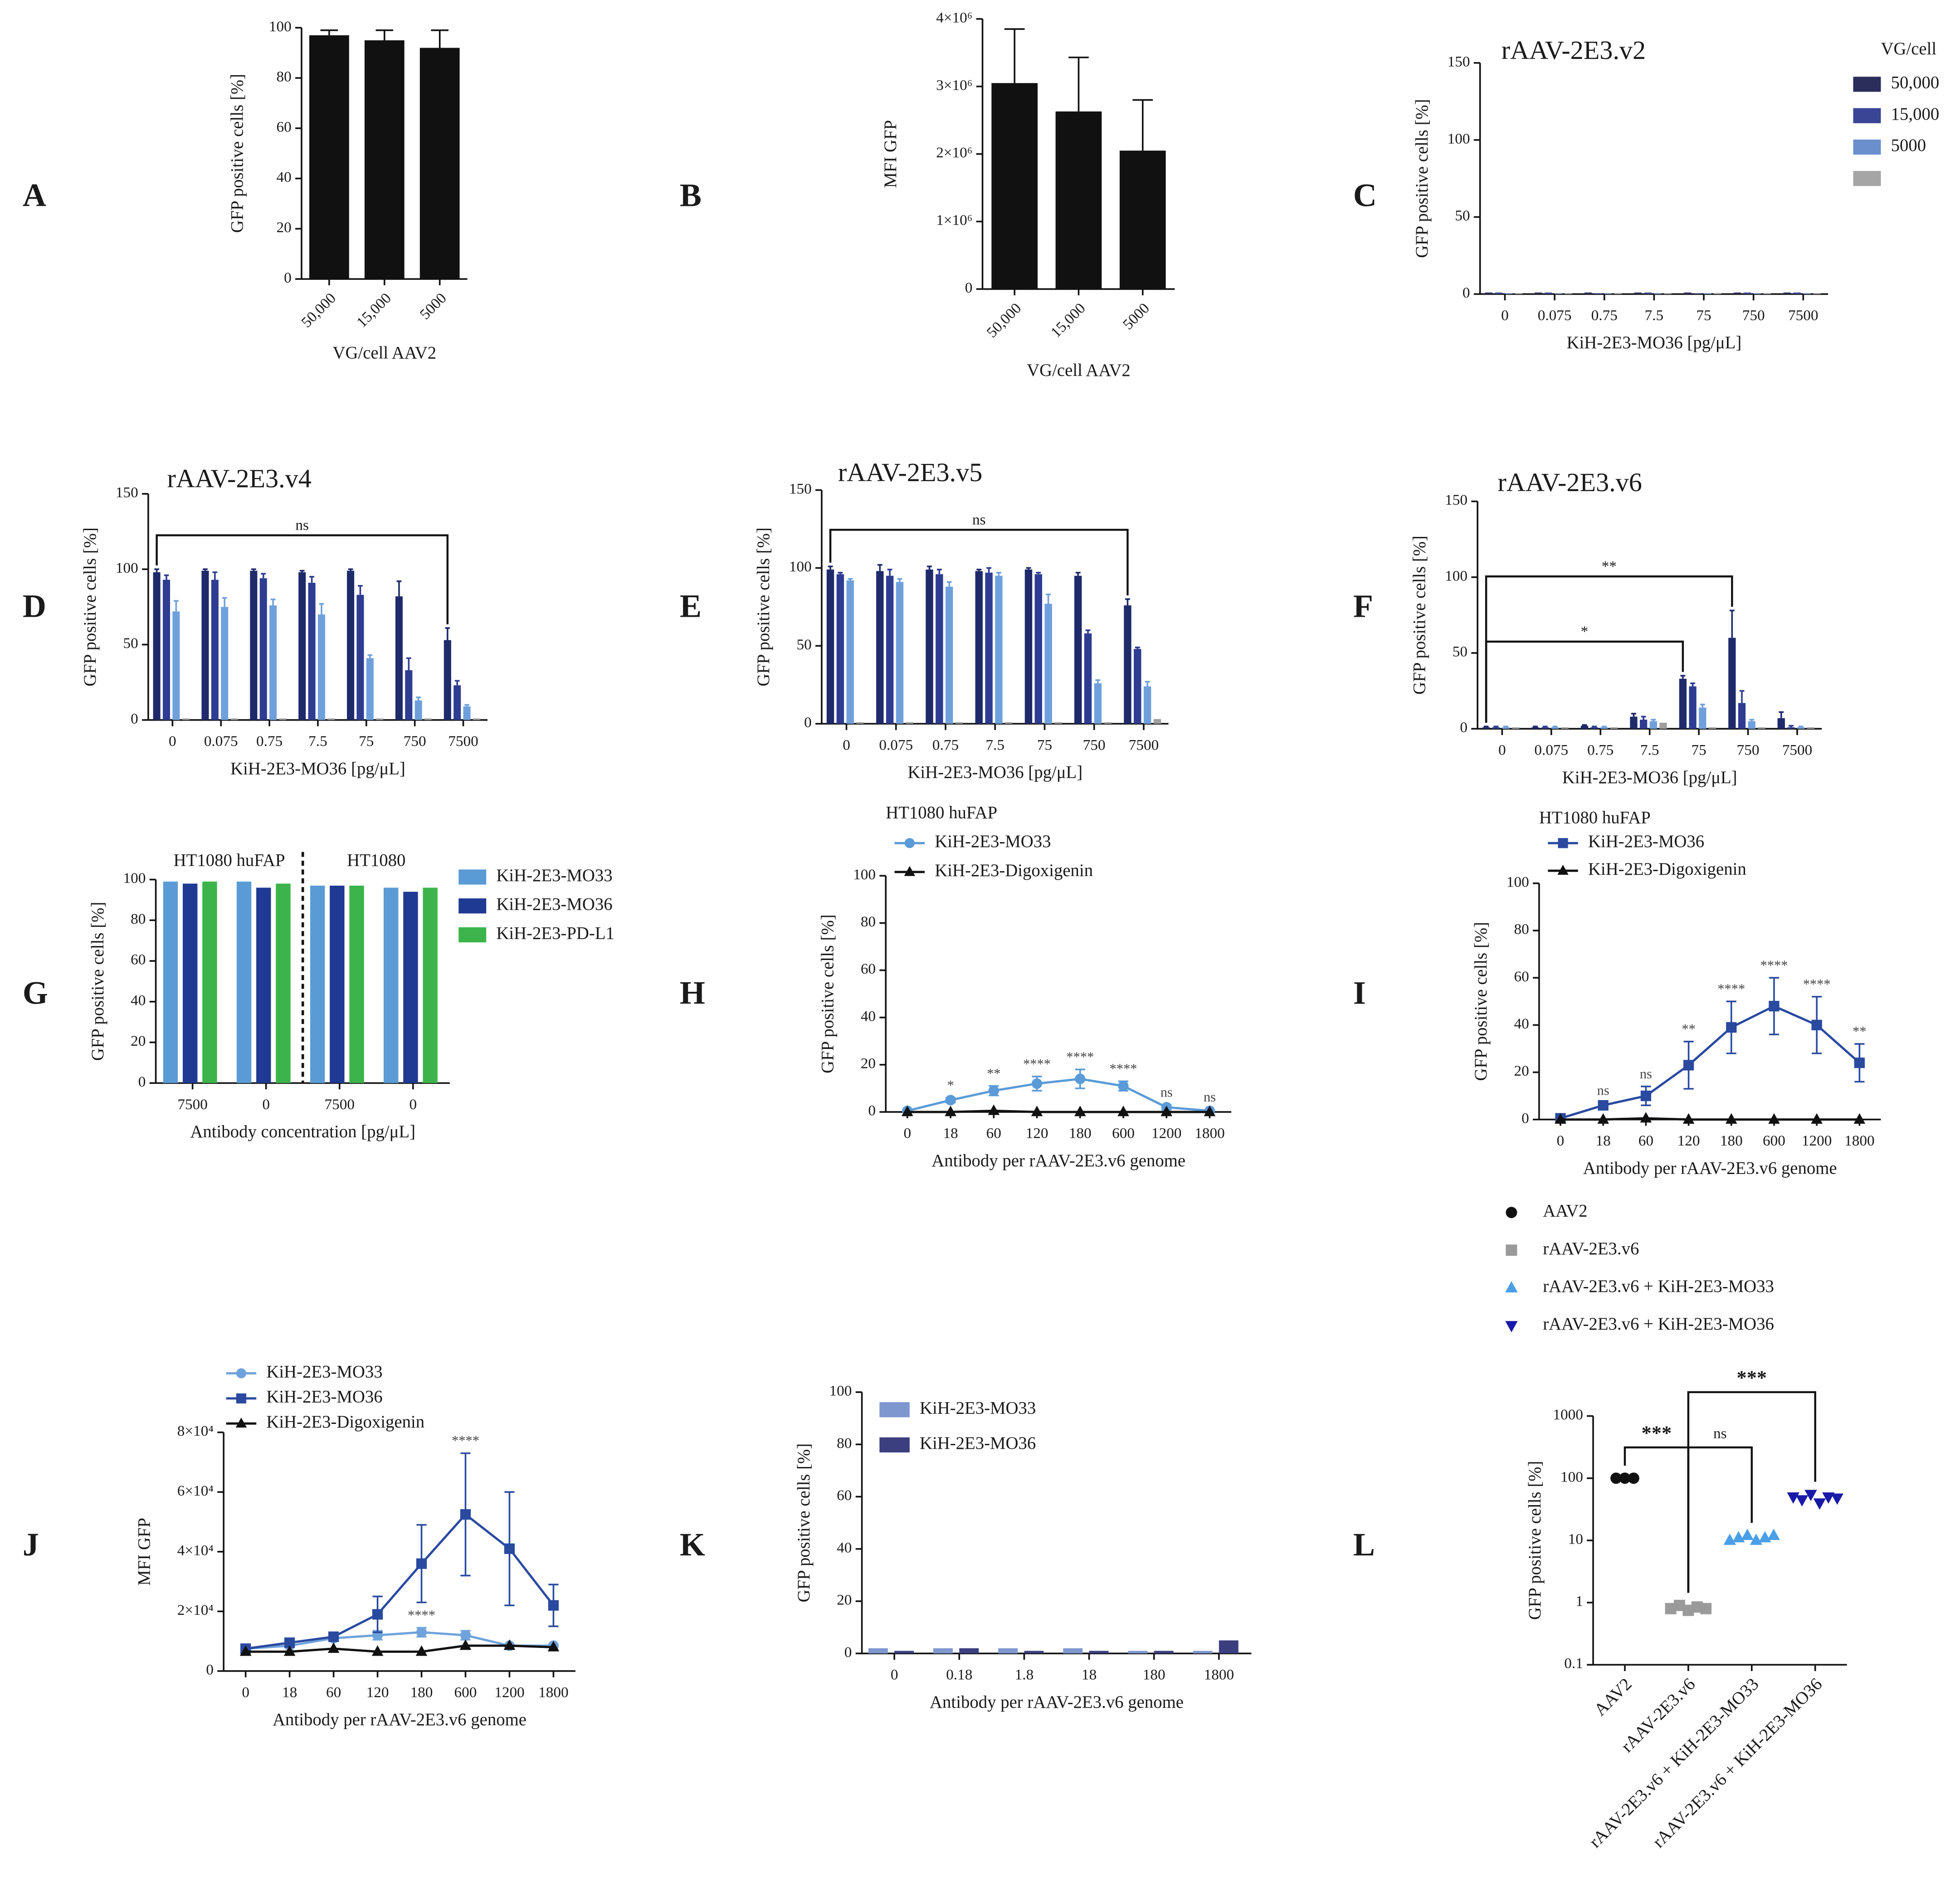  I want to click on x-tick-label: 75, so click(366, 741).